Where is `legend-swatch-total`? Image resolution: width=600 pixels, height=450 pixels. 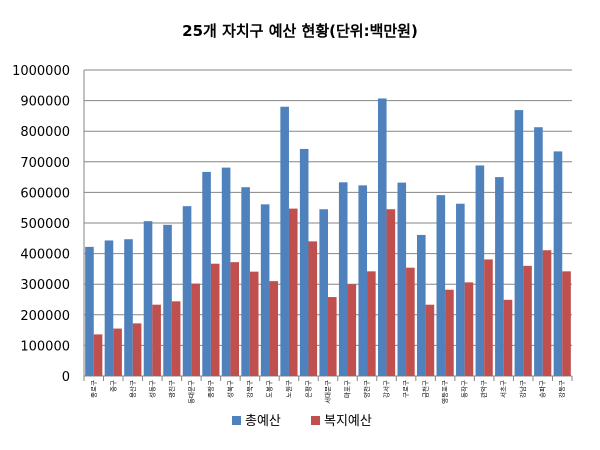
legend-swatch-total is located at coordinates (236, 420).